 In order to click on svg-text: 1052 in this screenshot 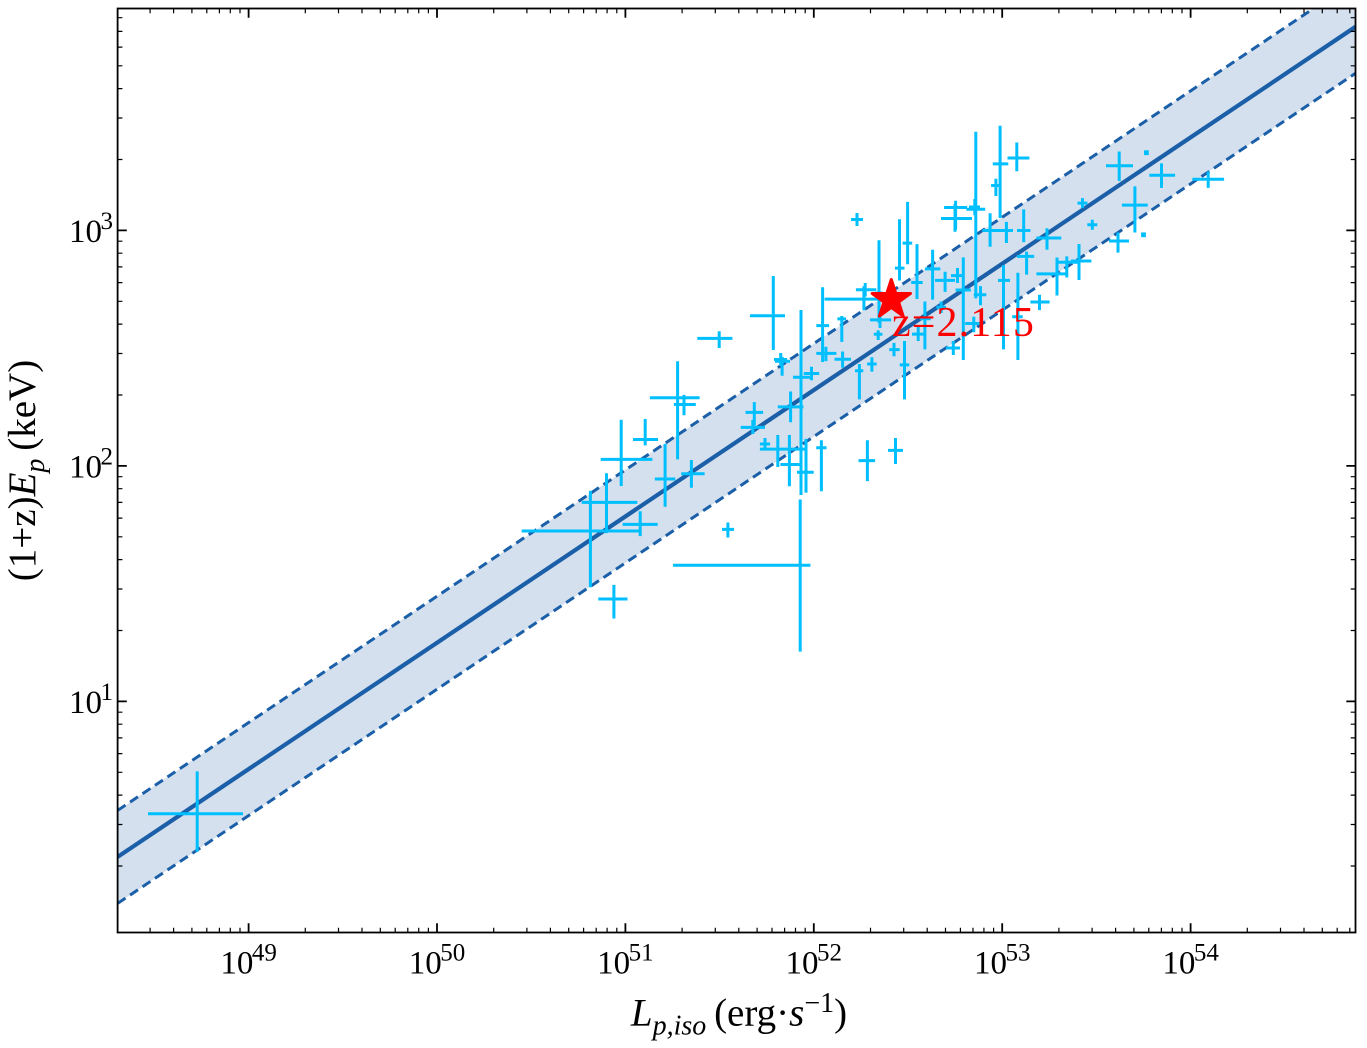, I will do `click(814, 961)`.